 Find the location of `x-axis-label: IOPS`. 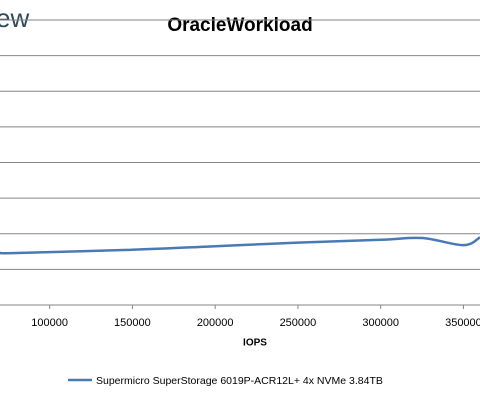

x-axis-label: IOPS is located at coordinates (255, 343).